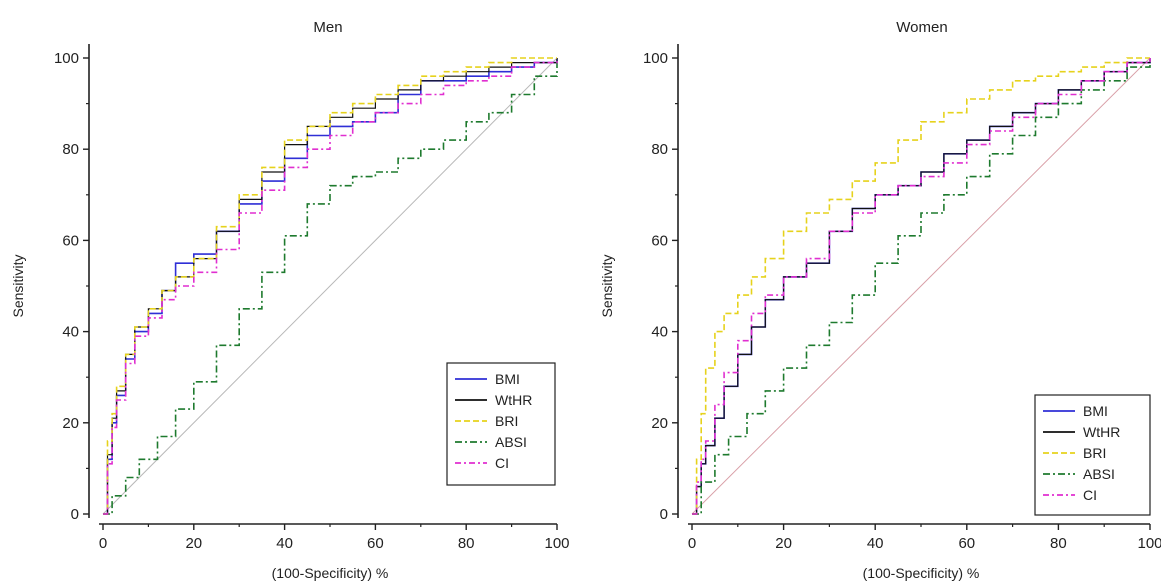 The image size is (1161, 584). I want to click on chart-title: Men, so click(327, 27).